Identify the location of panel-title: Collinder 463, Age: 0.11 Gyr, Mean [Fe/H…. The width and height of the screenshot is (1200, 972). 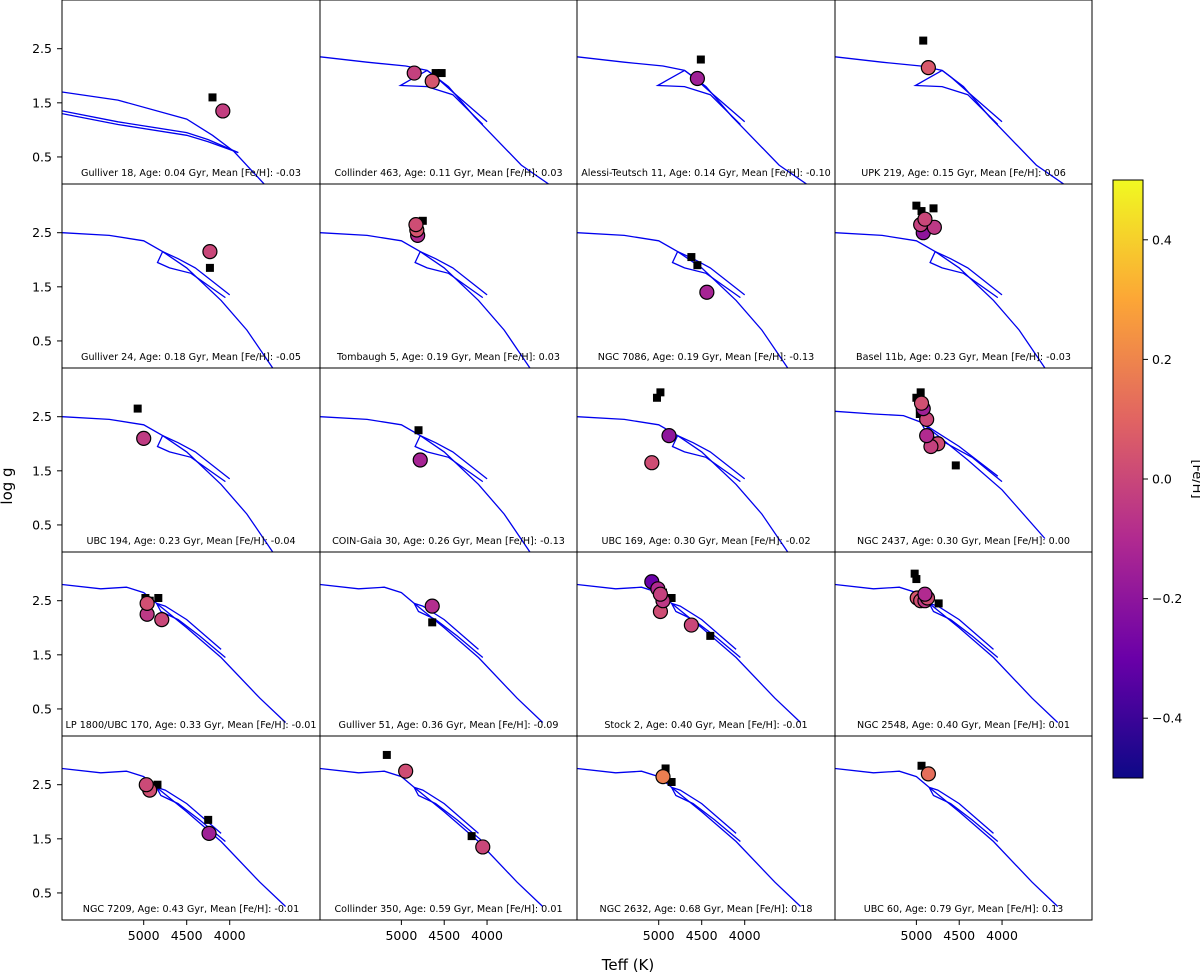
(448, 173).